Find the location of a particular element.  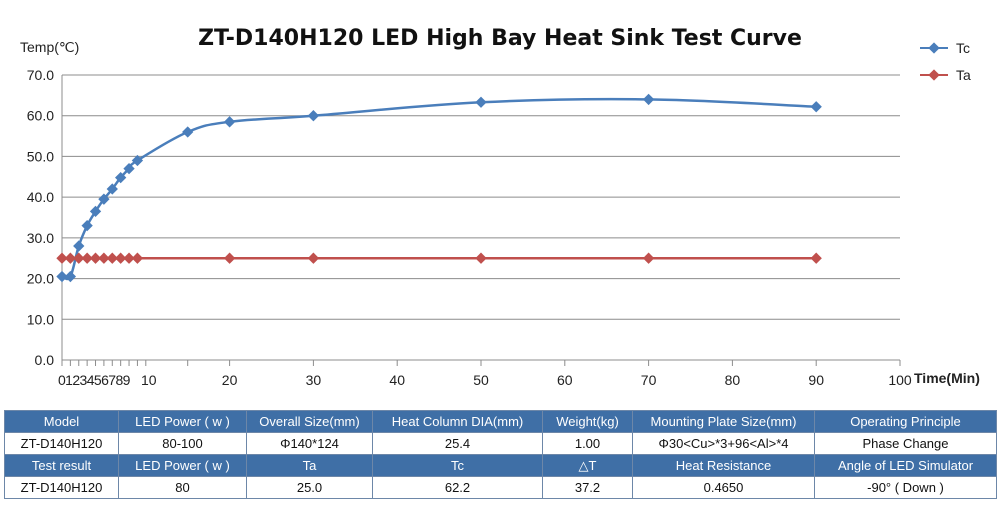

y-tick-label: 20.0 is located at coordinates (40, 279).